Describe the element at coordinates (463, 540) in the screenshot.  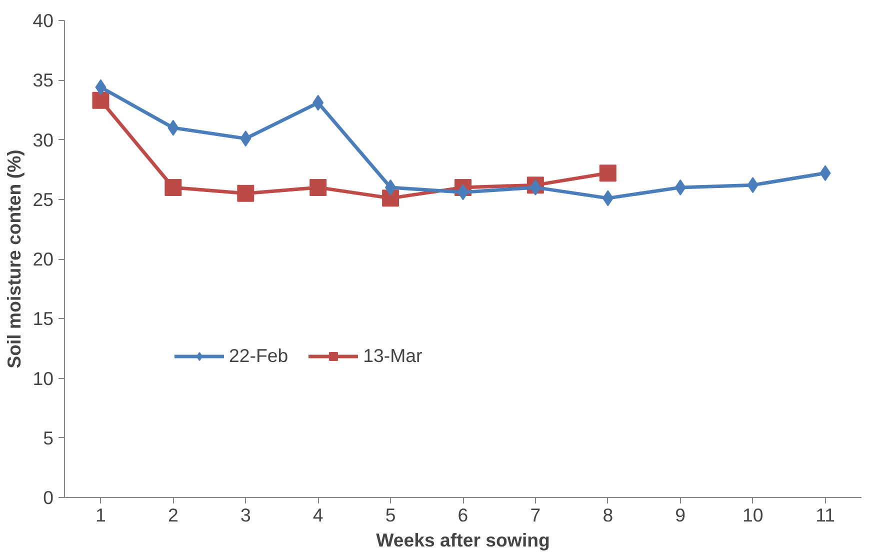
I see `x-axis-title: Weeks after sowing` at that location.